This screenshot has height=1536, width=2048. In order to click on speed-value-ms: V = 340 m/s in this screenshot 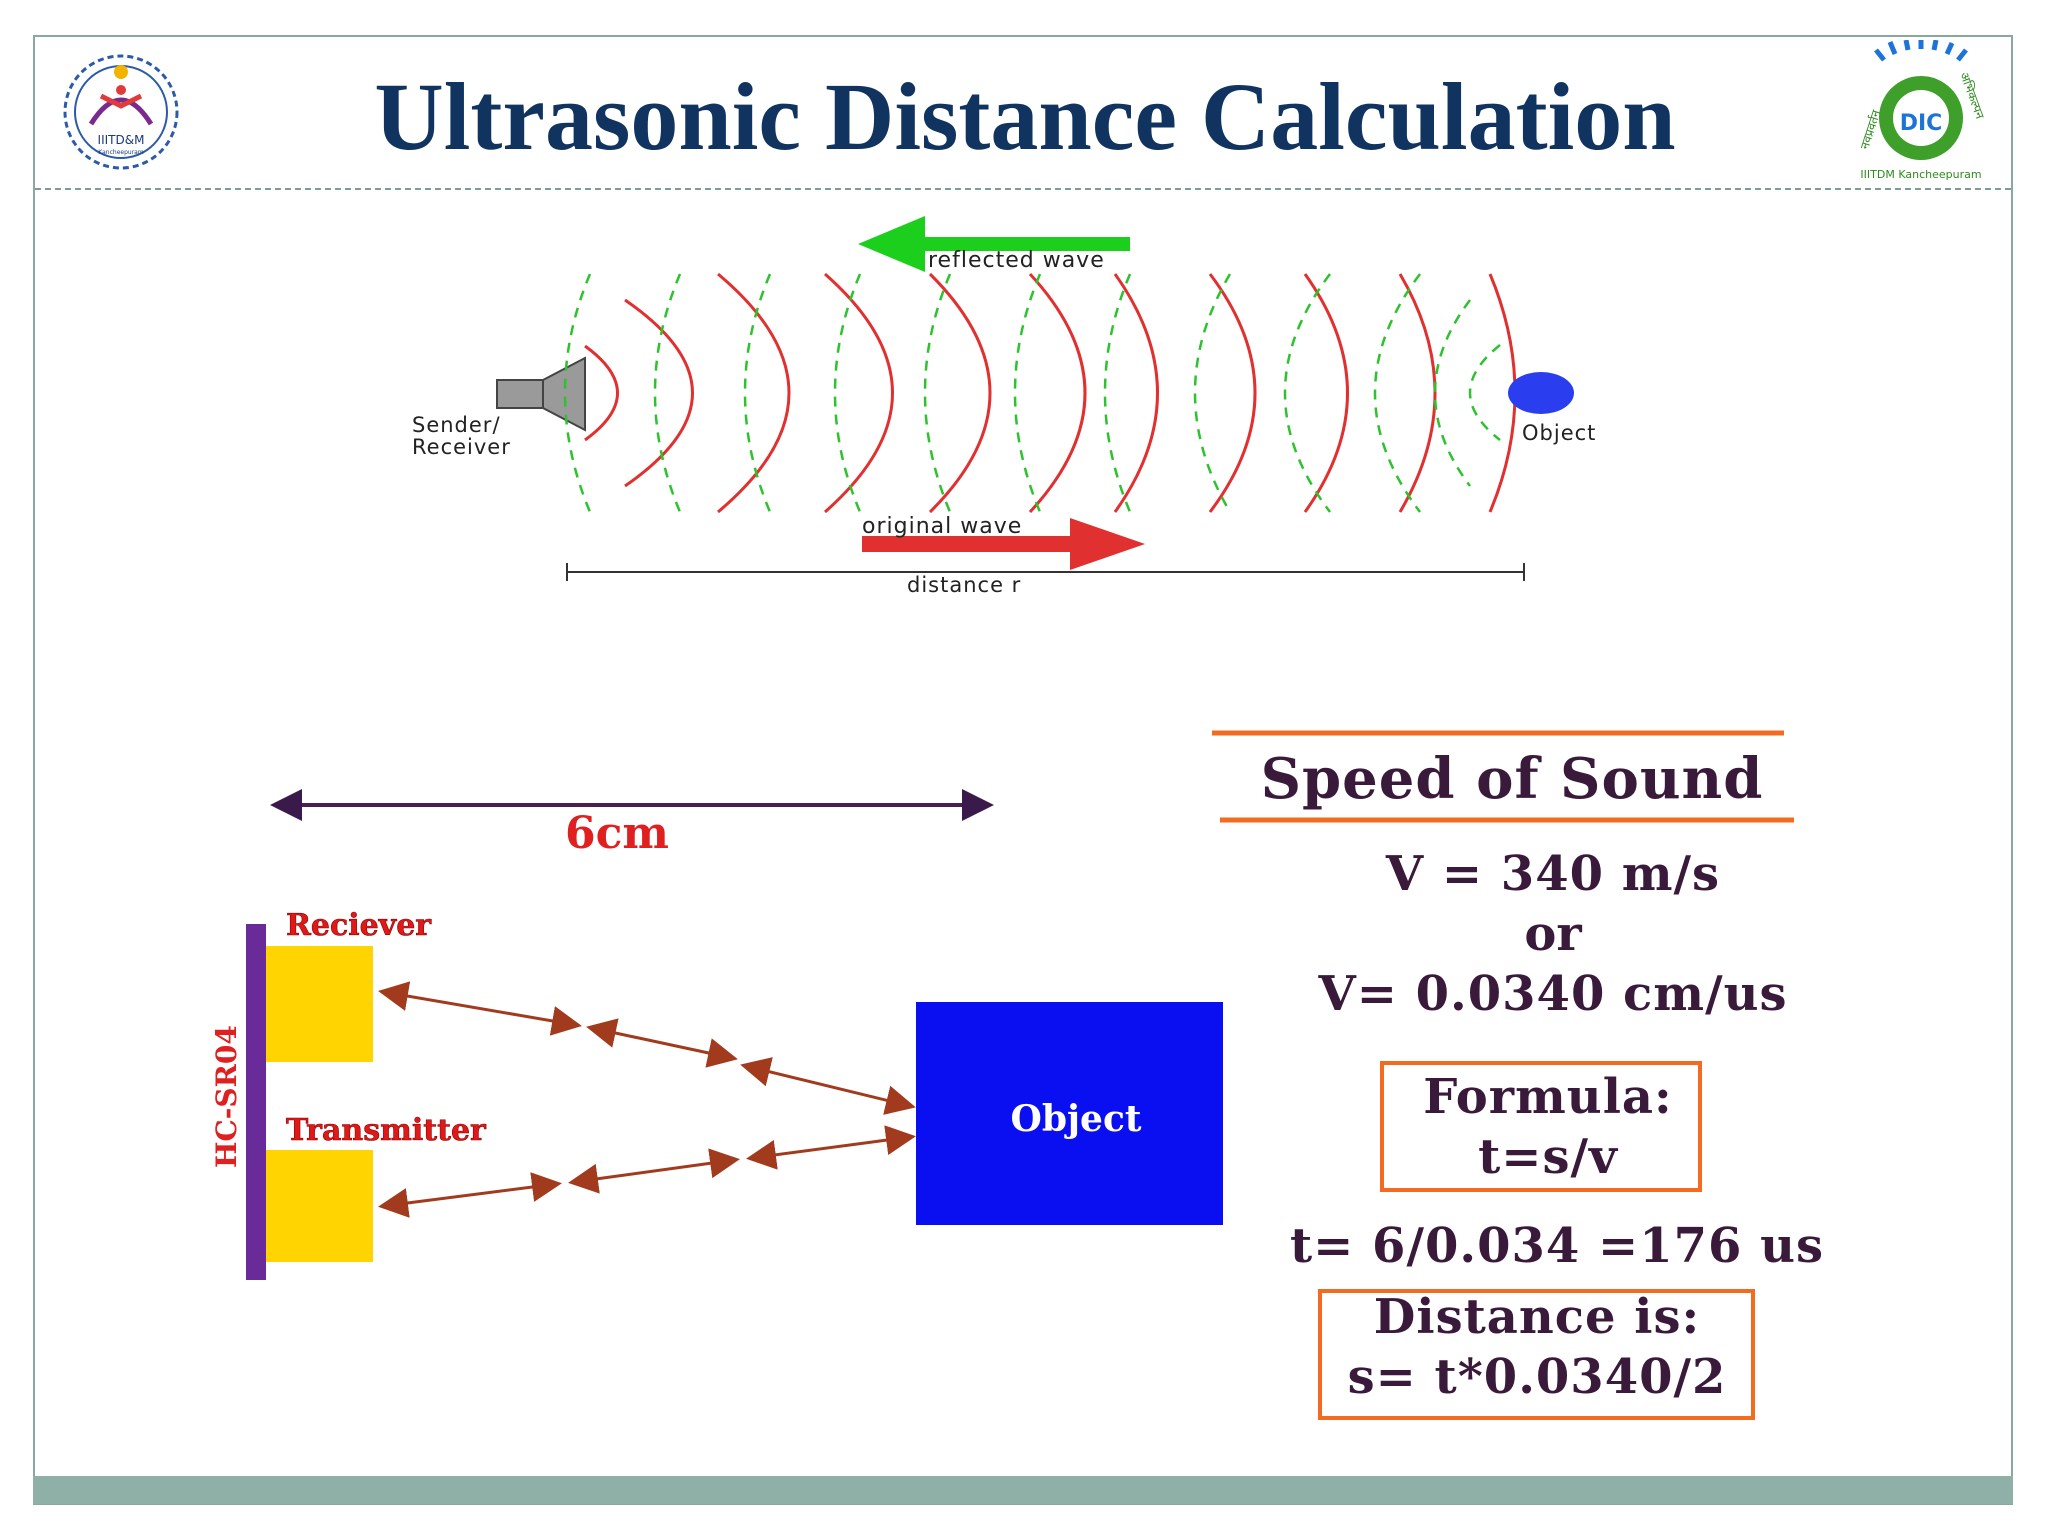, I will do `click(1552, 874)`.